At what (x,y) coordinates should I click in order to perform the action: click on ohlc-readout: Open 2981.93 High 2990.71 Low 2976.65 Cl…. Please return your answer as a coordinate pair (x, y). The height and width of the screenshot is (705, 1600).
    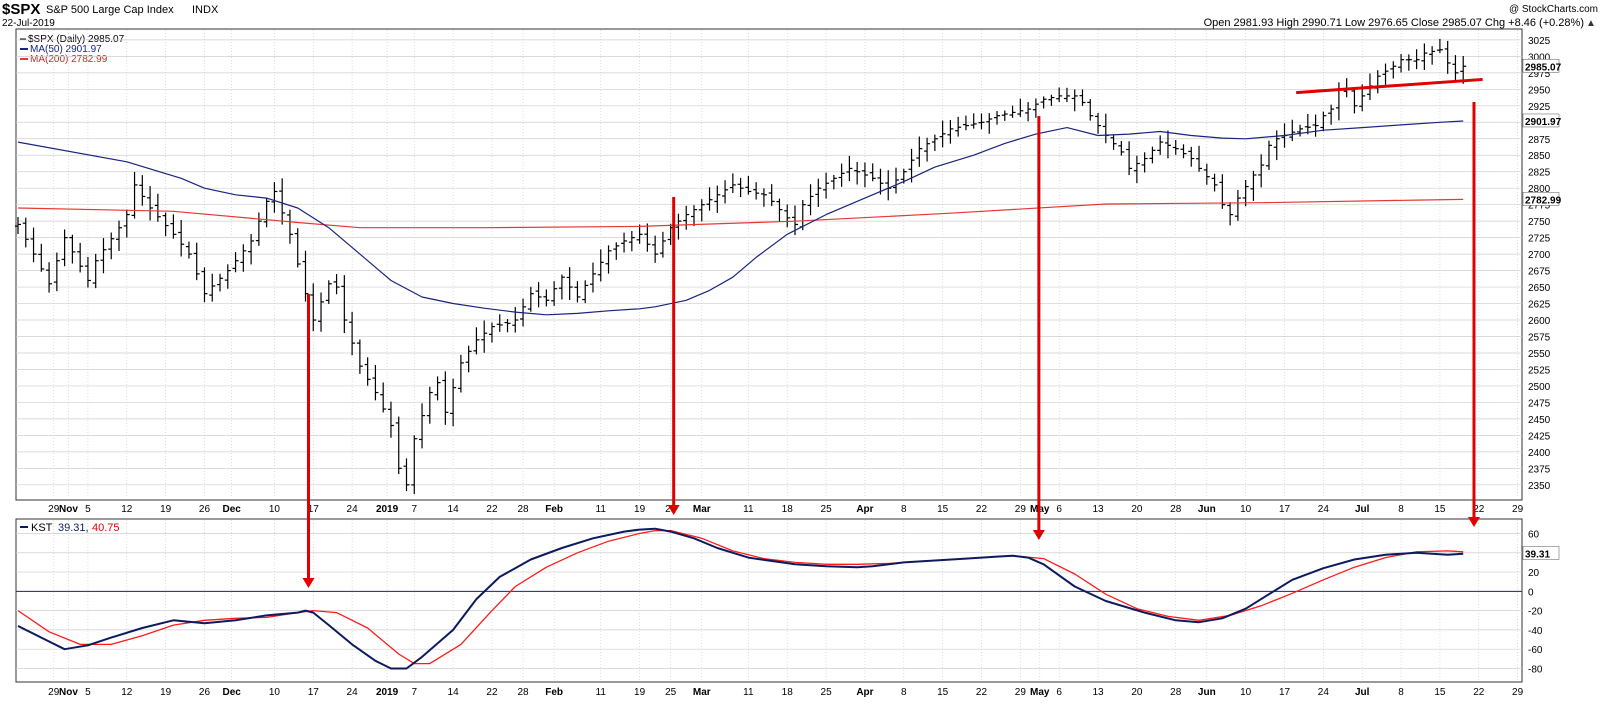
    Looking at the image, I should click on (1394, 23).